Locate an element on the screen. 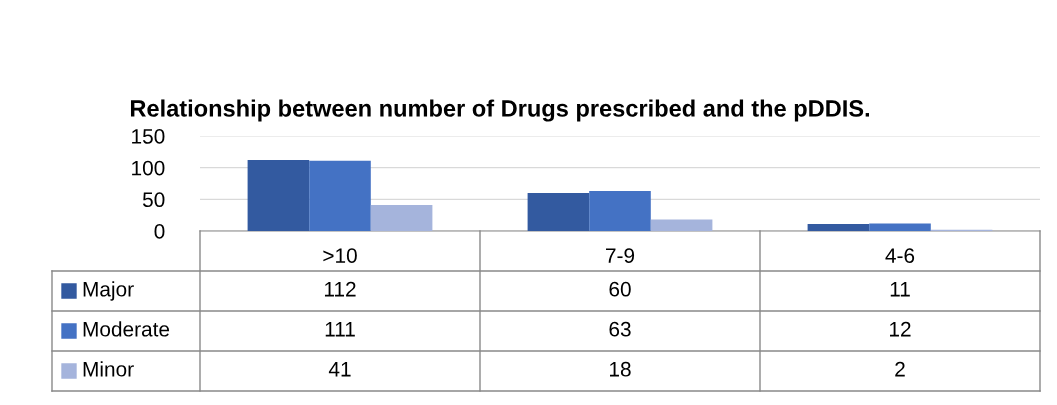  legend-label: Major is located at coordinates (108, 291).